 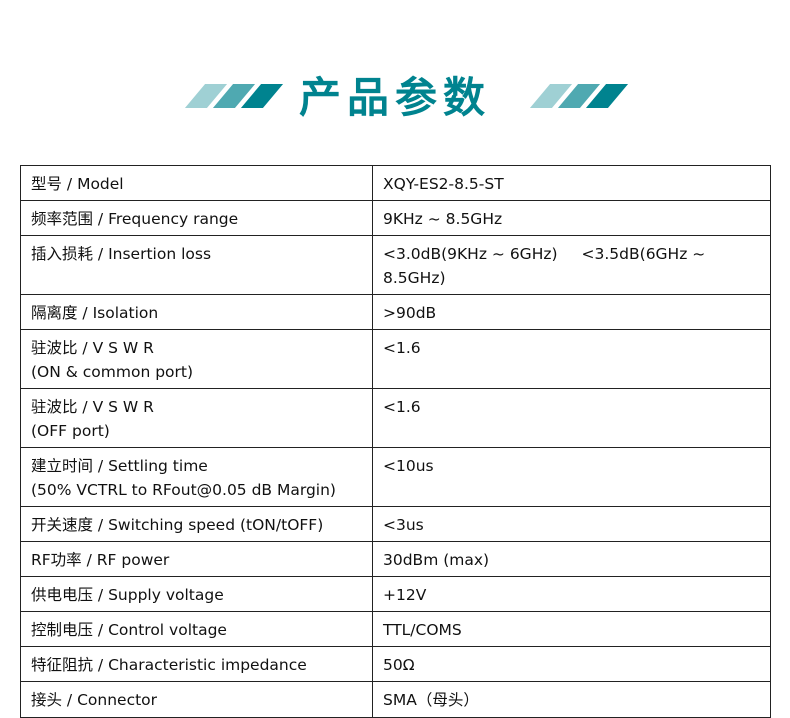 What do you see at coordinates (129, 630) in the screenshot?
I see `label-line: 控制电压 / Control voltage` at bounding box center [129, 630].